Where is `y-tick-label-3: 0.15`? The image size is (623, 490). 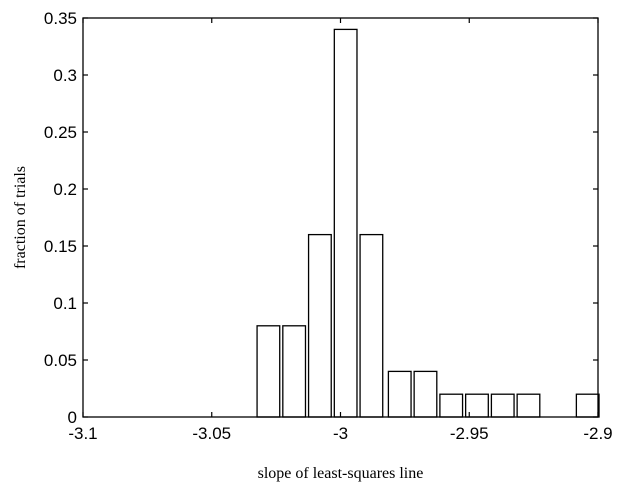
y-tick-label-3: 0.15 is located at coordinates (60, 246).